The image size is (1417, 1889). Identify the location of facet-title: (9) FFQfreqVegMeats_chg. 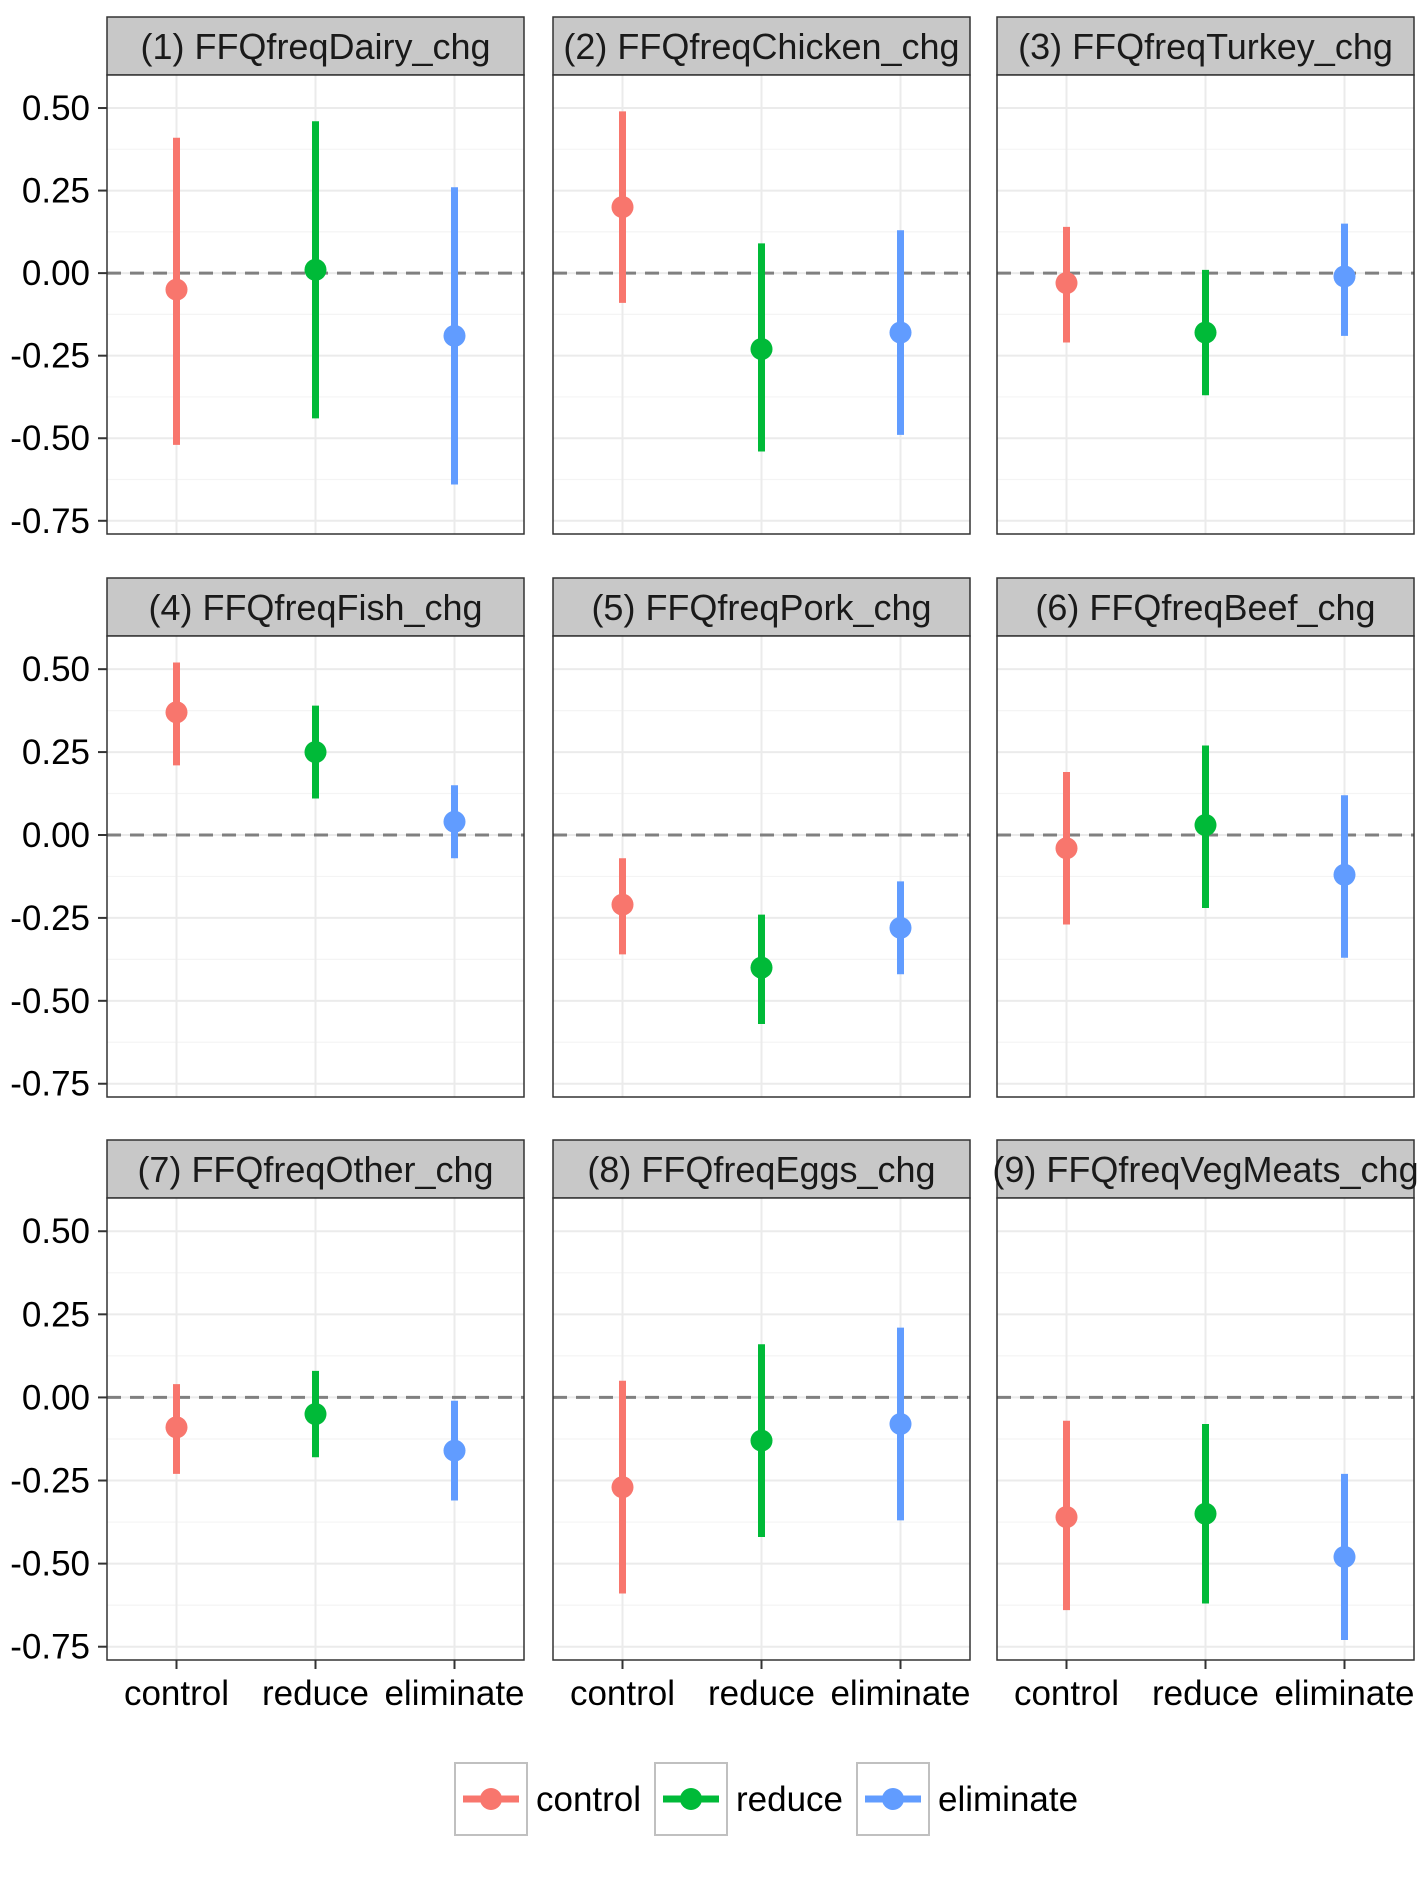
(1204, 1169).